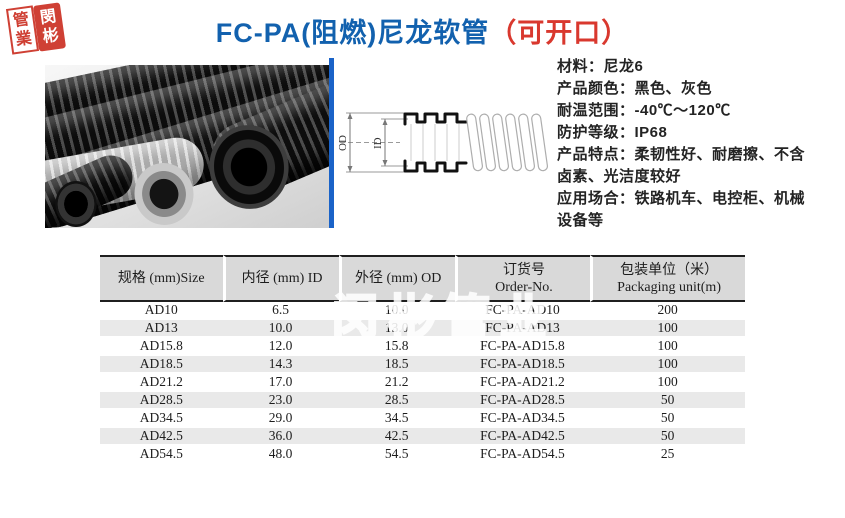  What do you see at coordinates (522, 347) in the screenshot?
I see `table-cell: FC-PA-AD15.8` at bounding box center [522, 347].